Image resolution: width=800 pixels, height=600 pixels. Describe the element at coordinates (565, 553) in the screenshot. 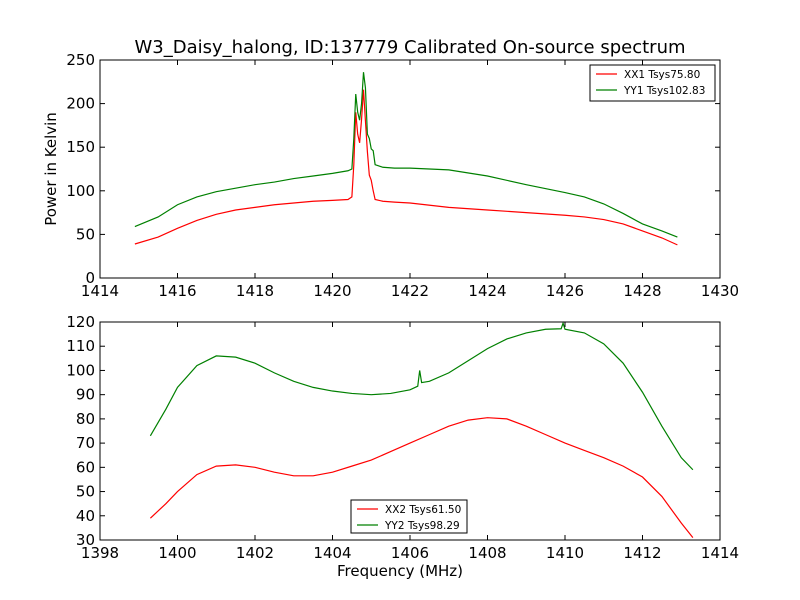

I see `x-tick-label: 1410` at that location.